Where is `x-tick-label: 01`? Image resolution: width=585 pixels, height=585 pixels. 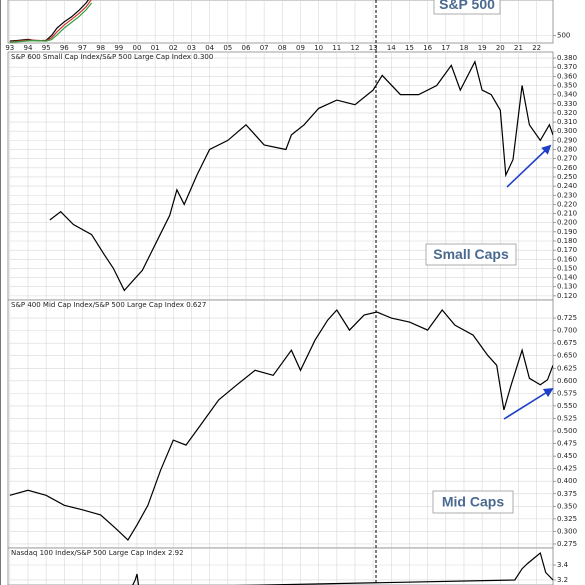
x-tick-label: 01 is located at coordinates (155, 48).